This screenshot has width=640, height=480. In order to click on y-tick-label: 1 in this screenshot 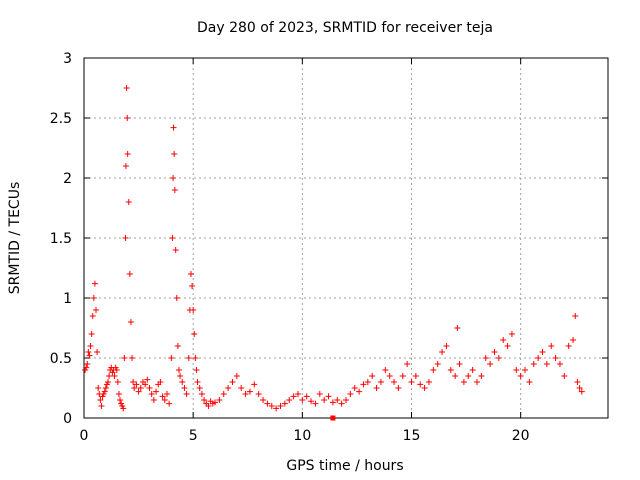, I will do `click(67, 299)`.